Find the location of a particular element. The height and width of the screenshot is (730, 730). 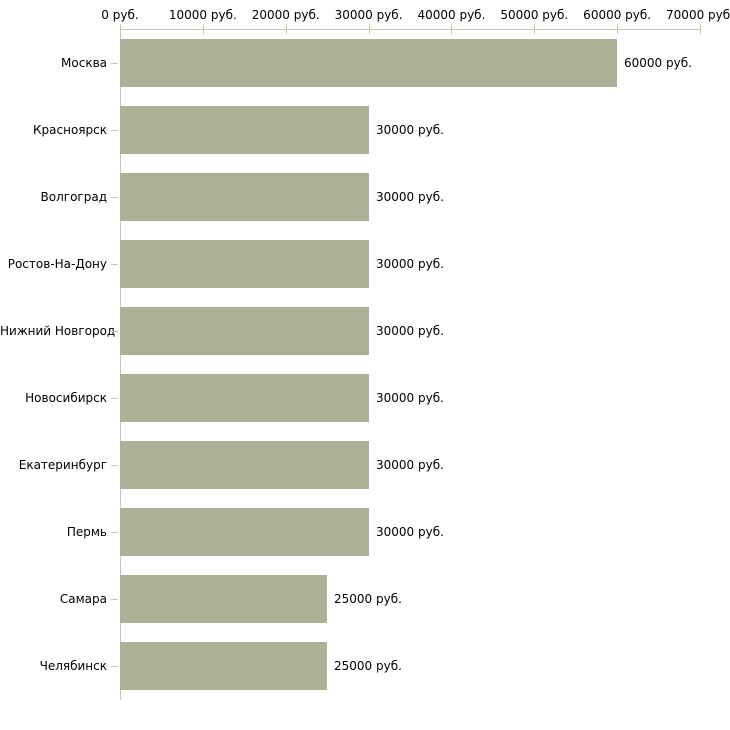

category-label: Москва is located at coordinates (60, 63).